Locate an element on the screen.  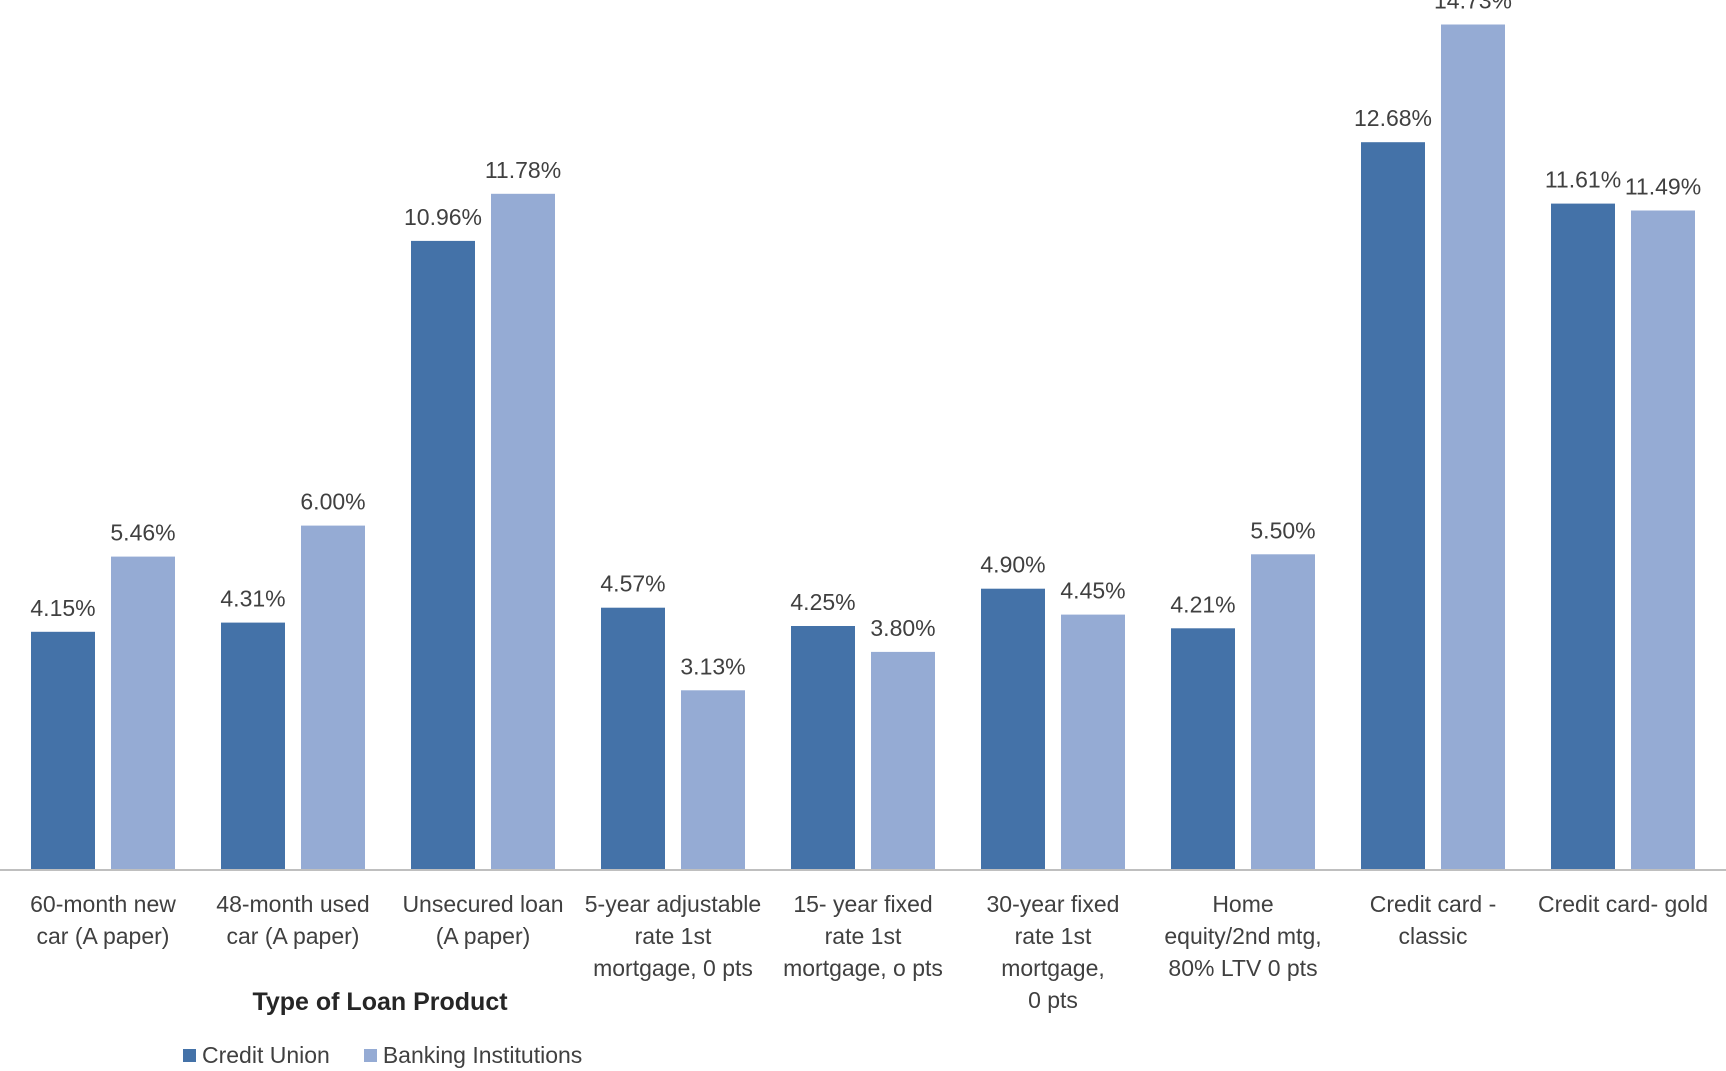
data-label-credit-union-1: 4.31% is located at coordinates (252, 599).